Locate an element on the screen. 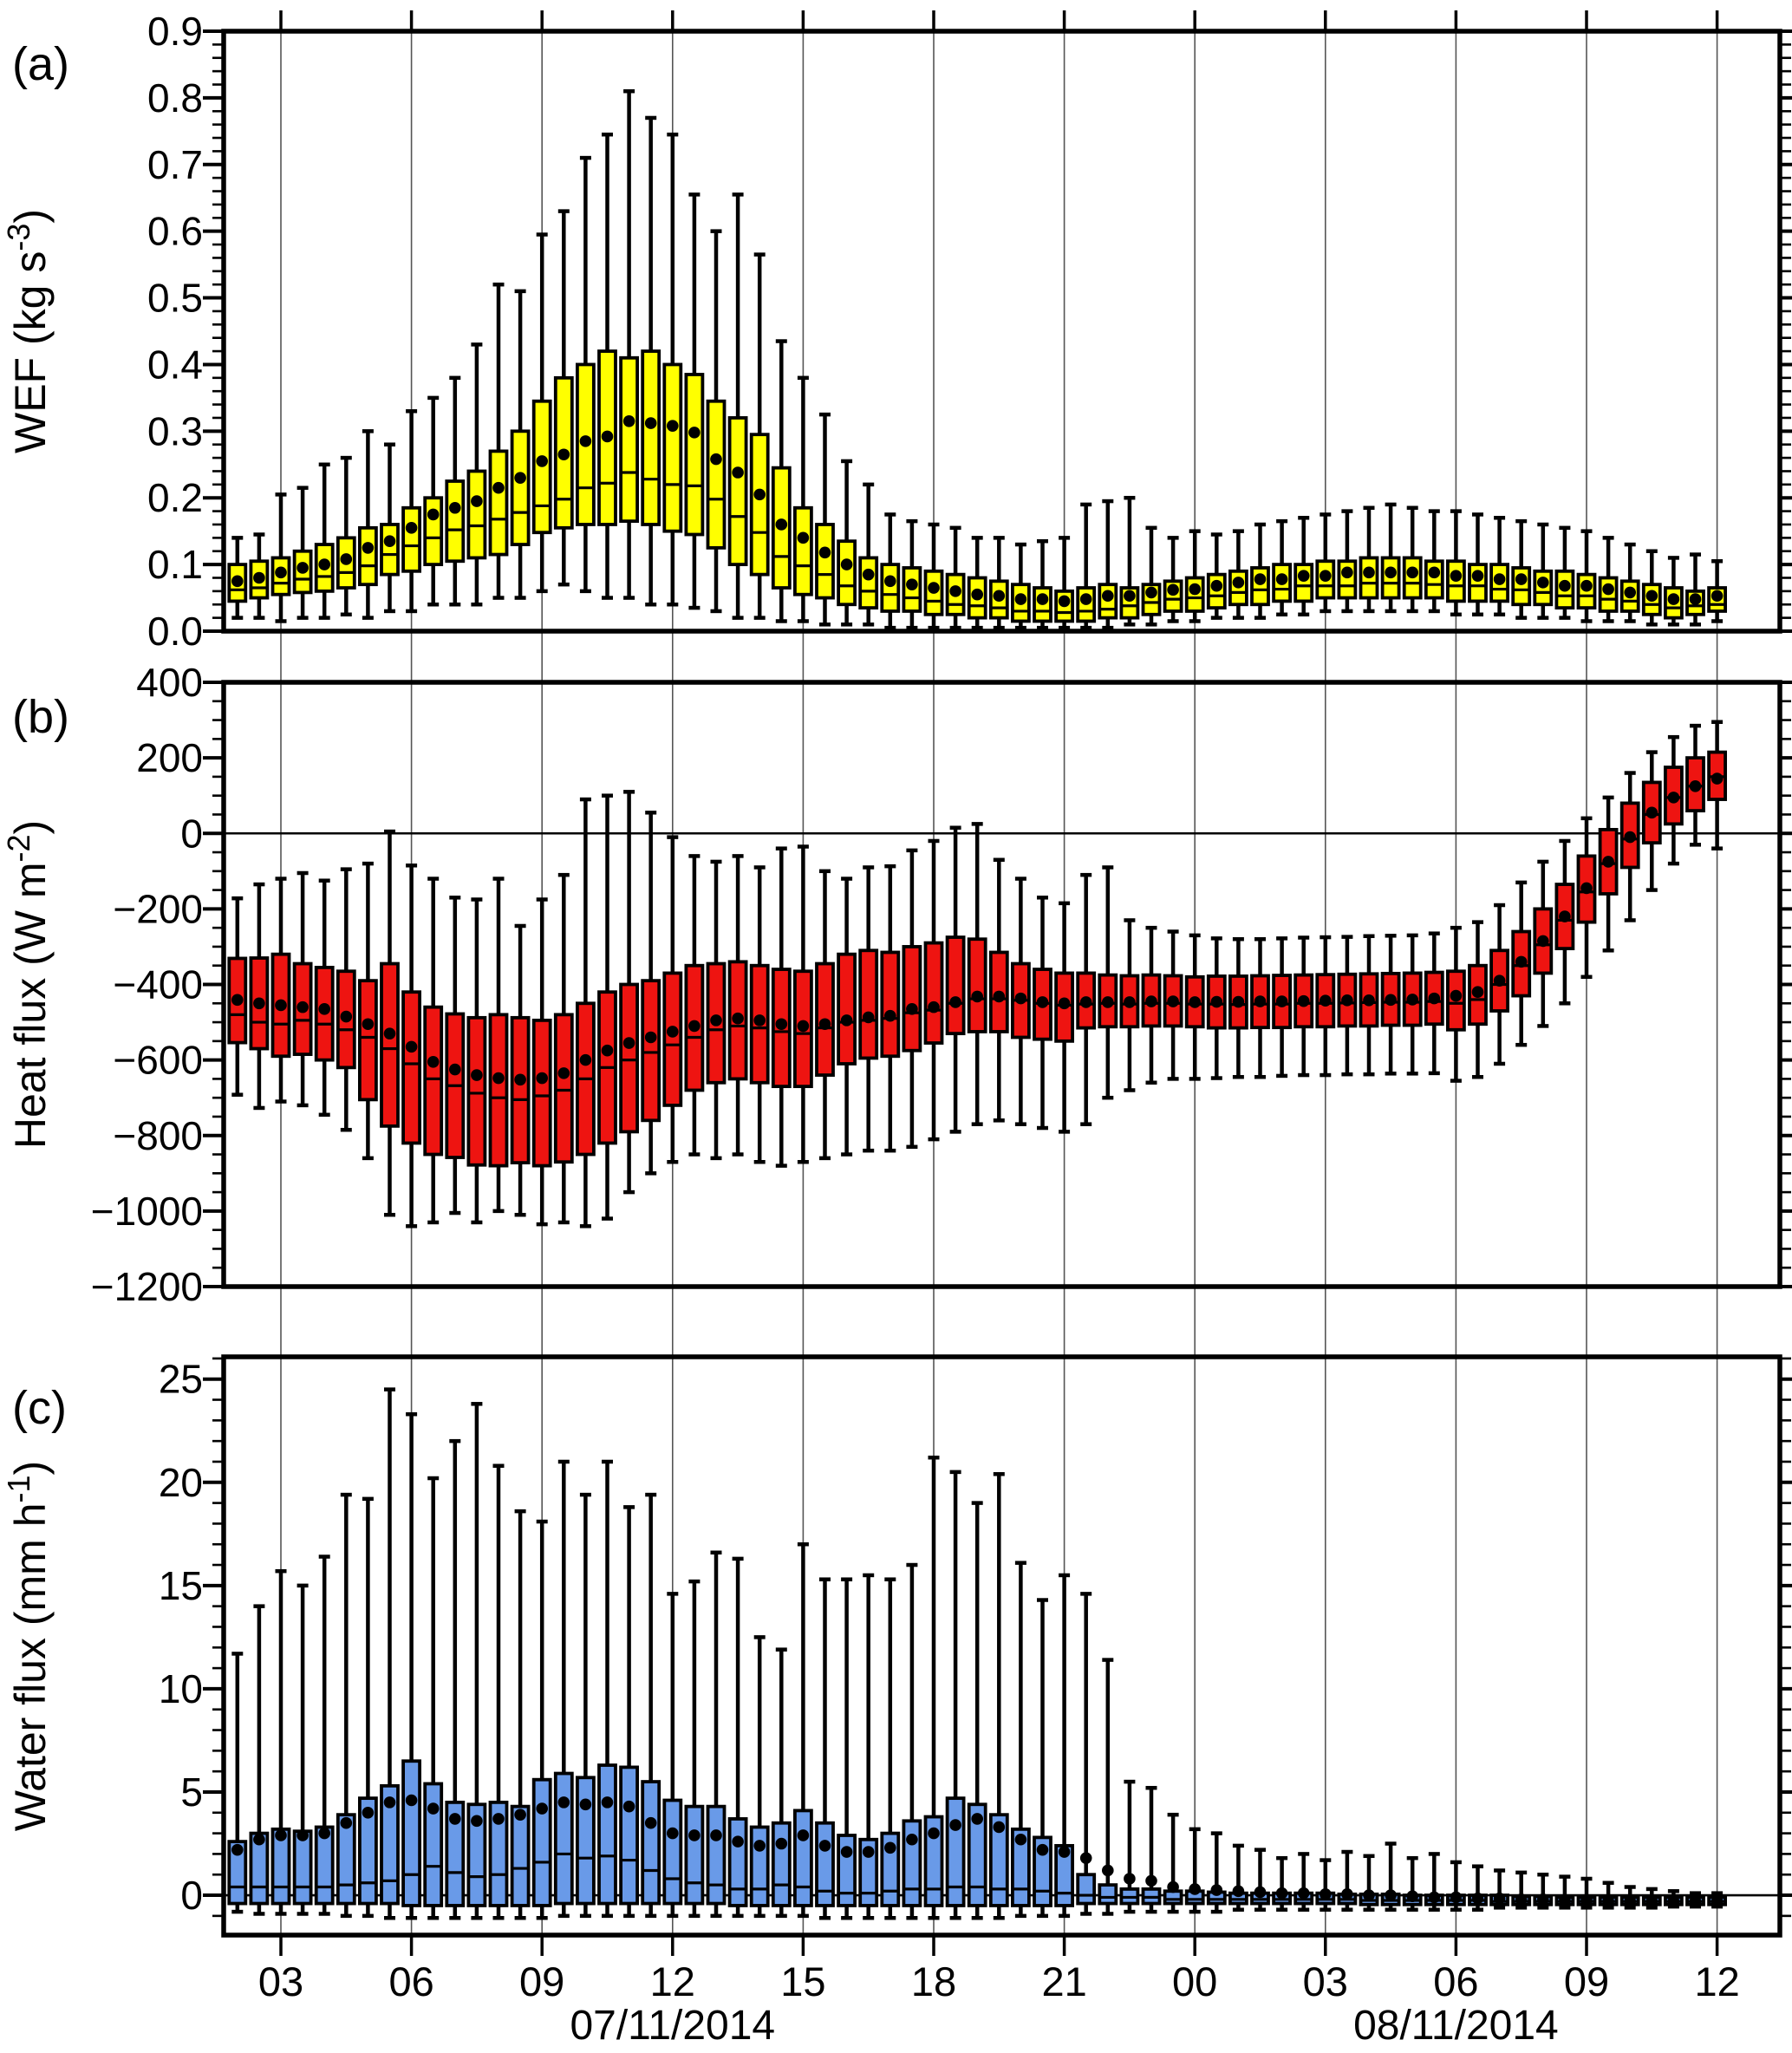 Image resolution: width=1792 pixels, height=2053 pixels. panel-b-y-axis-title: Heat flux (W m-2) is located at coordinates (28, 984).